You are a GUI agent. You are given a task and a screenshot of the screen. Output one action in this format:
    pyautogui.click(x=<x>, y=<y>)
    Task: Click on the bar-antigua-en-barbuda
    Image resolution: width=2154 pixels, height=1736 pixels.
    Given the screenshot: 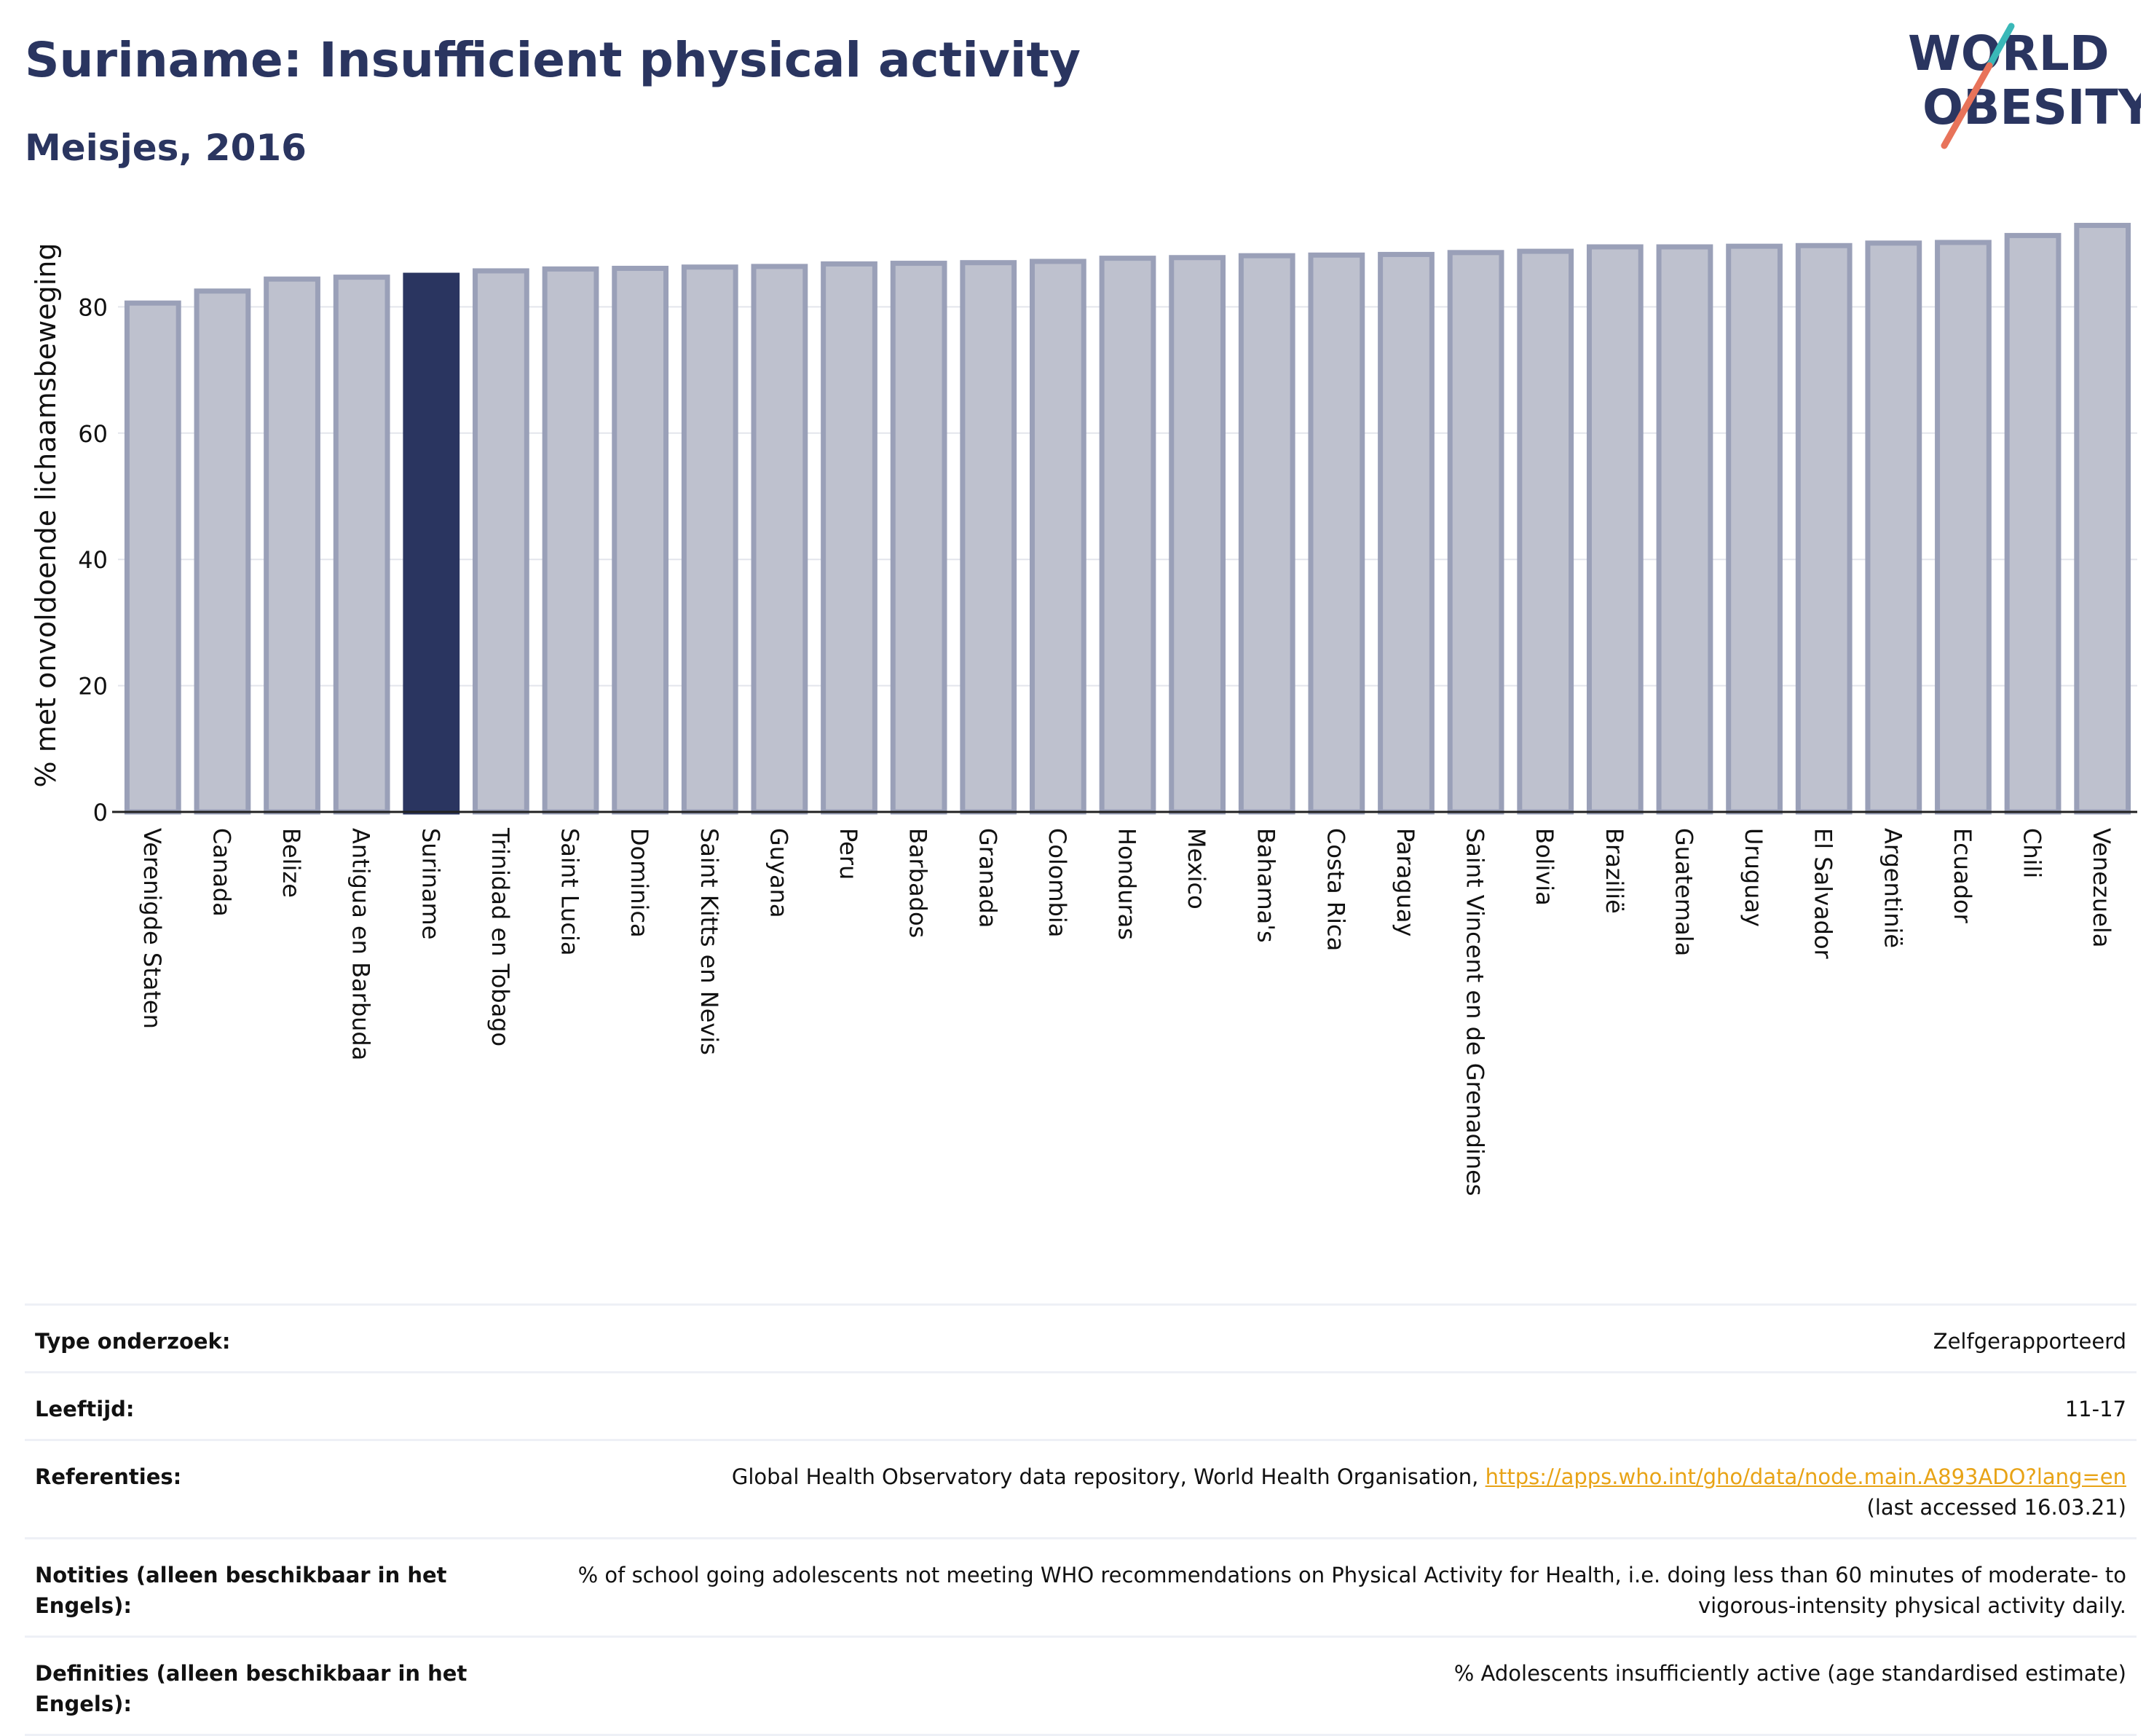 What is the action you would take?
    pyautogui.click(x=361, y=545)
    